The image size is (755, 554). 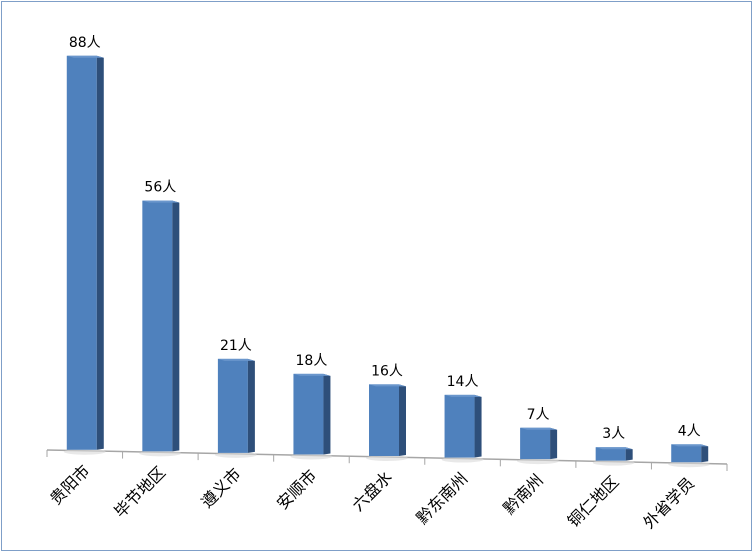 What do you see at coordinates (613, 434) in the screenshot?
I see `data-label: 3人` at bounding box center [613, 434].